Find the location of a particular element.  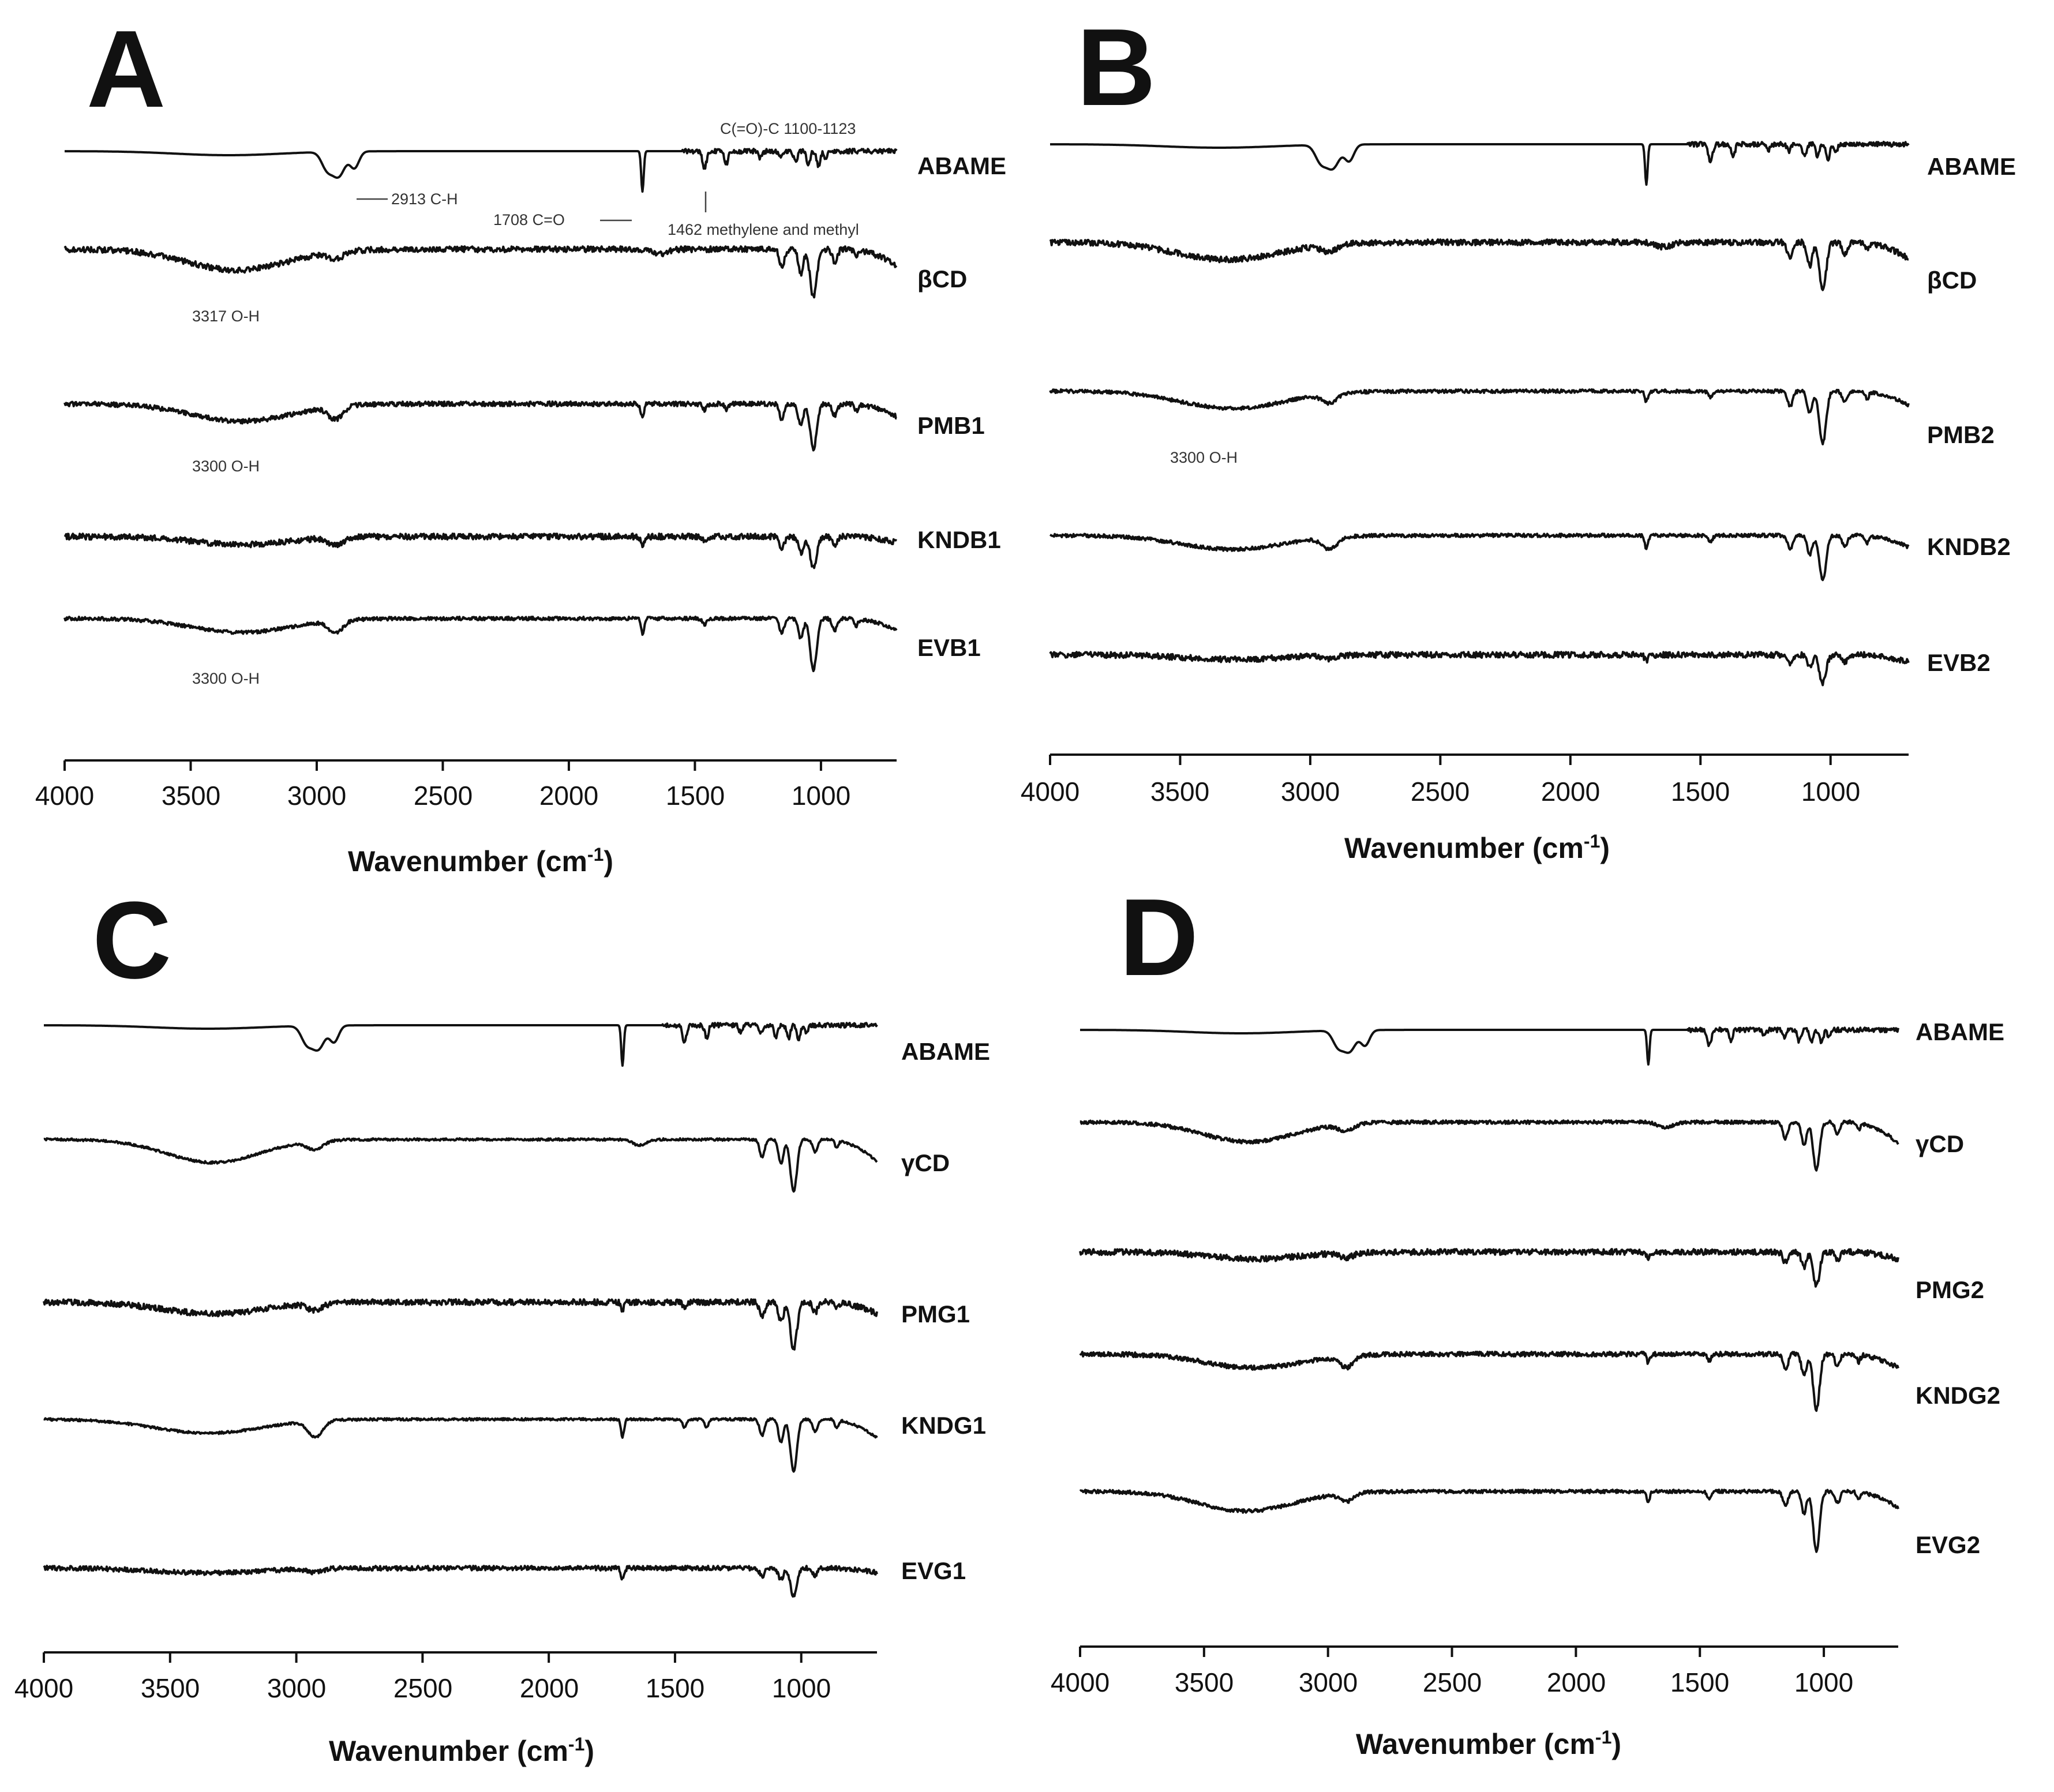

panel-b-traces is located at coordinates (1479, 414).